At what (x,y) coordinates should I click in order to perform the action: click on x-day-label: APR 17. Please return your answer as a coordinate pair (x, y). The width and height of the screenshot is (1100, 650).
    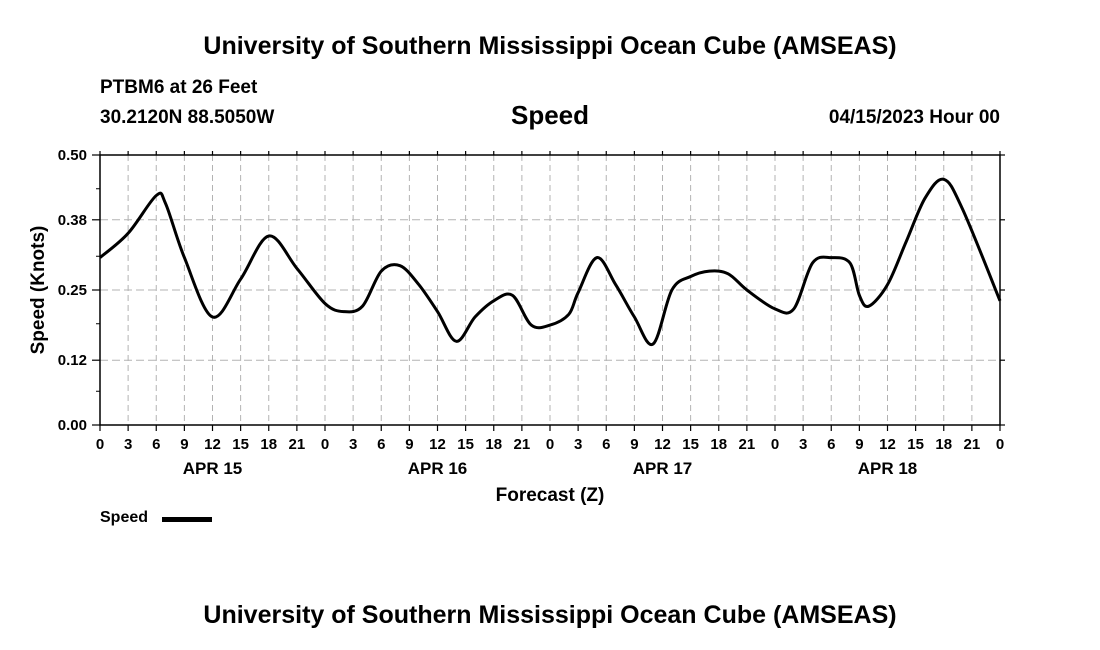
    Looking at the image, I should click on (663, 468).